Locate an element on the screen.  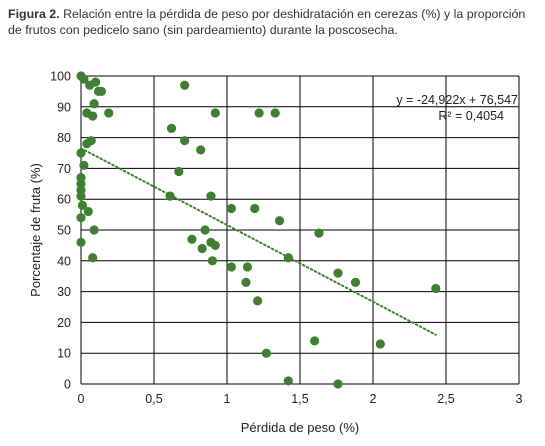
y-tick-label: 40 is located at coordinates (64, 261).